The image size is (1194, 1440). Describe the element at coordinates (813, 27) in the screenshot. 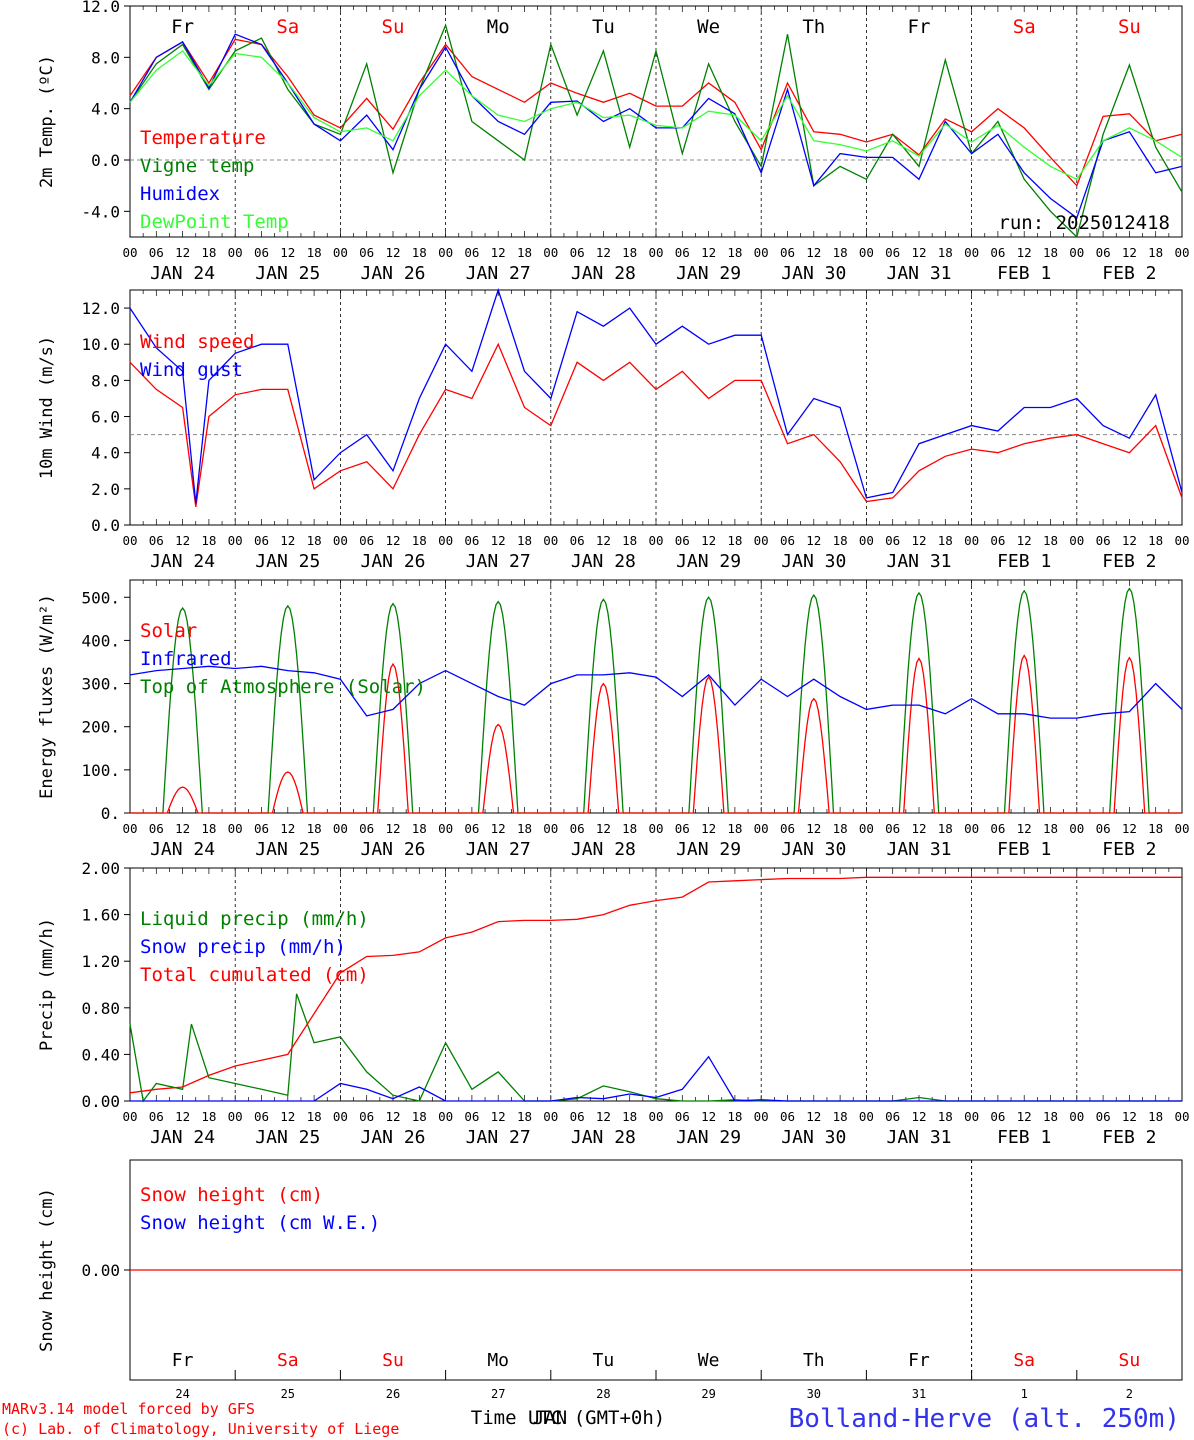

I see `weekday-label: Th` at that location.